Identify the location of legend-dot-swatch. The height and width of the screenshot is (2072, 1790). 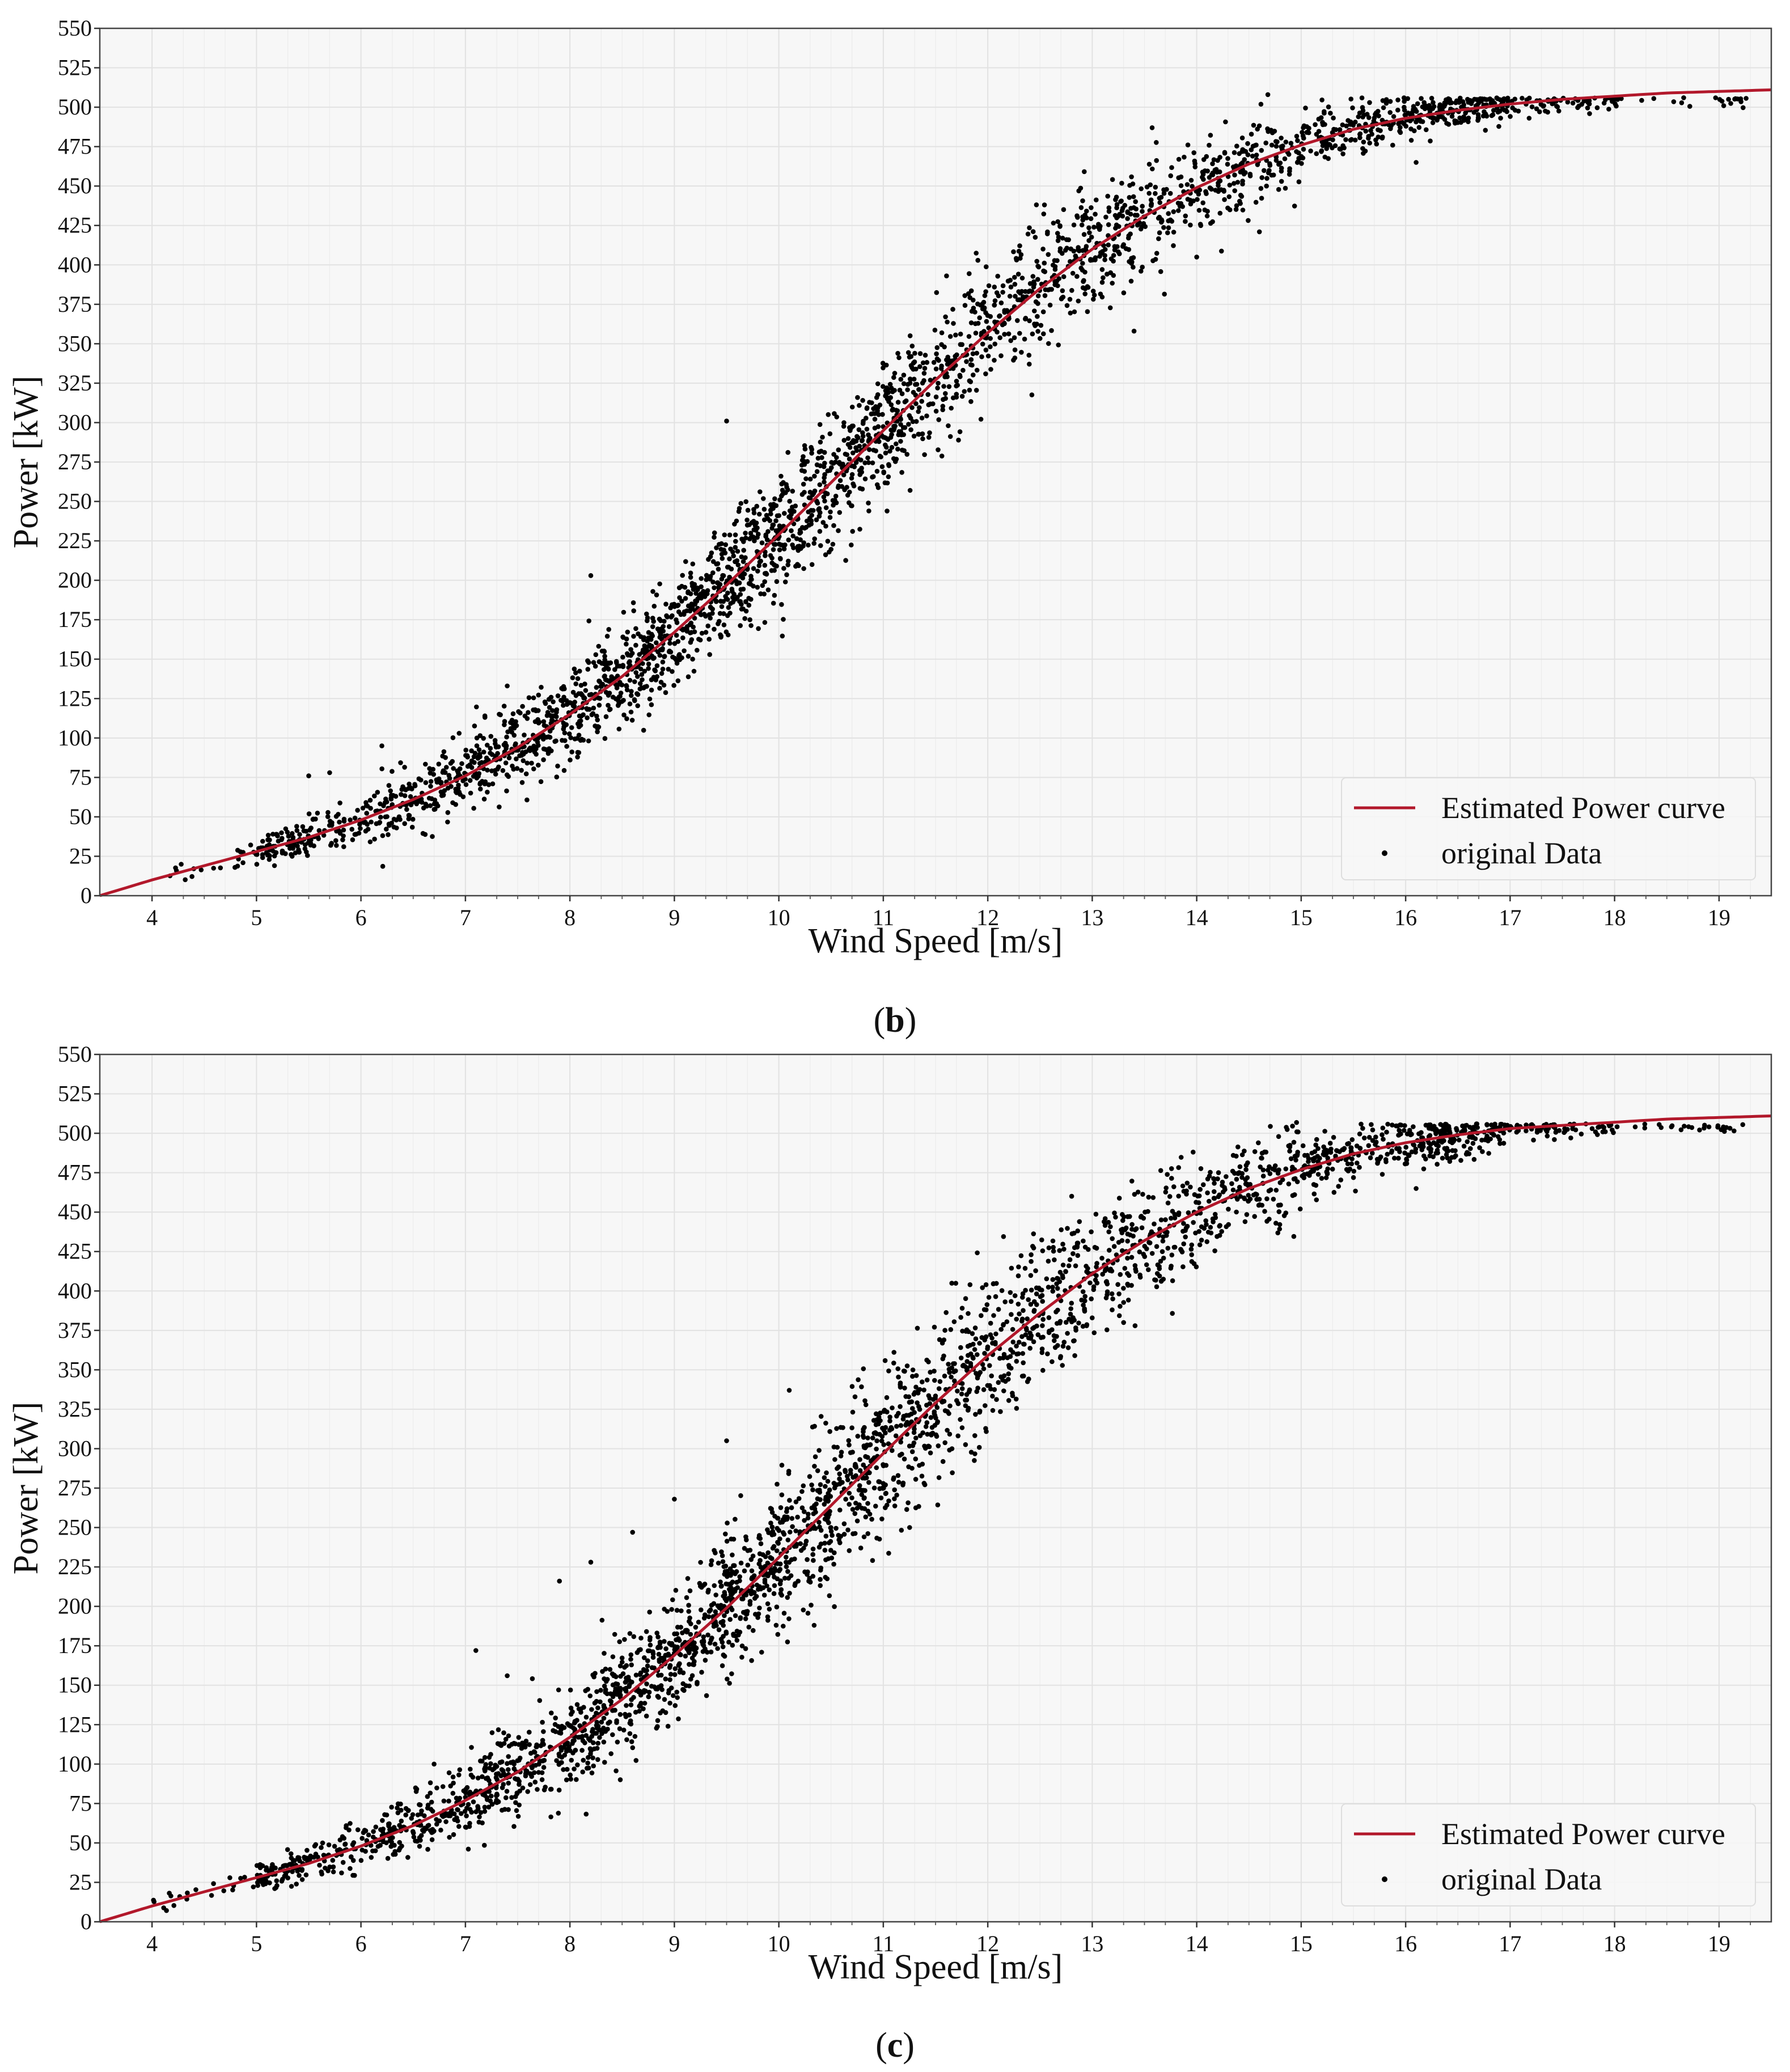
(1384, 853).